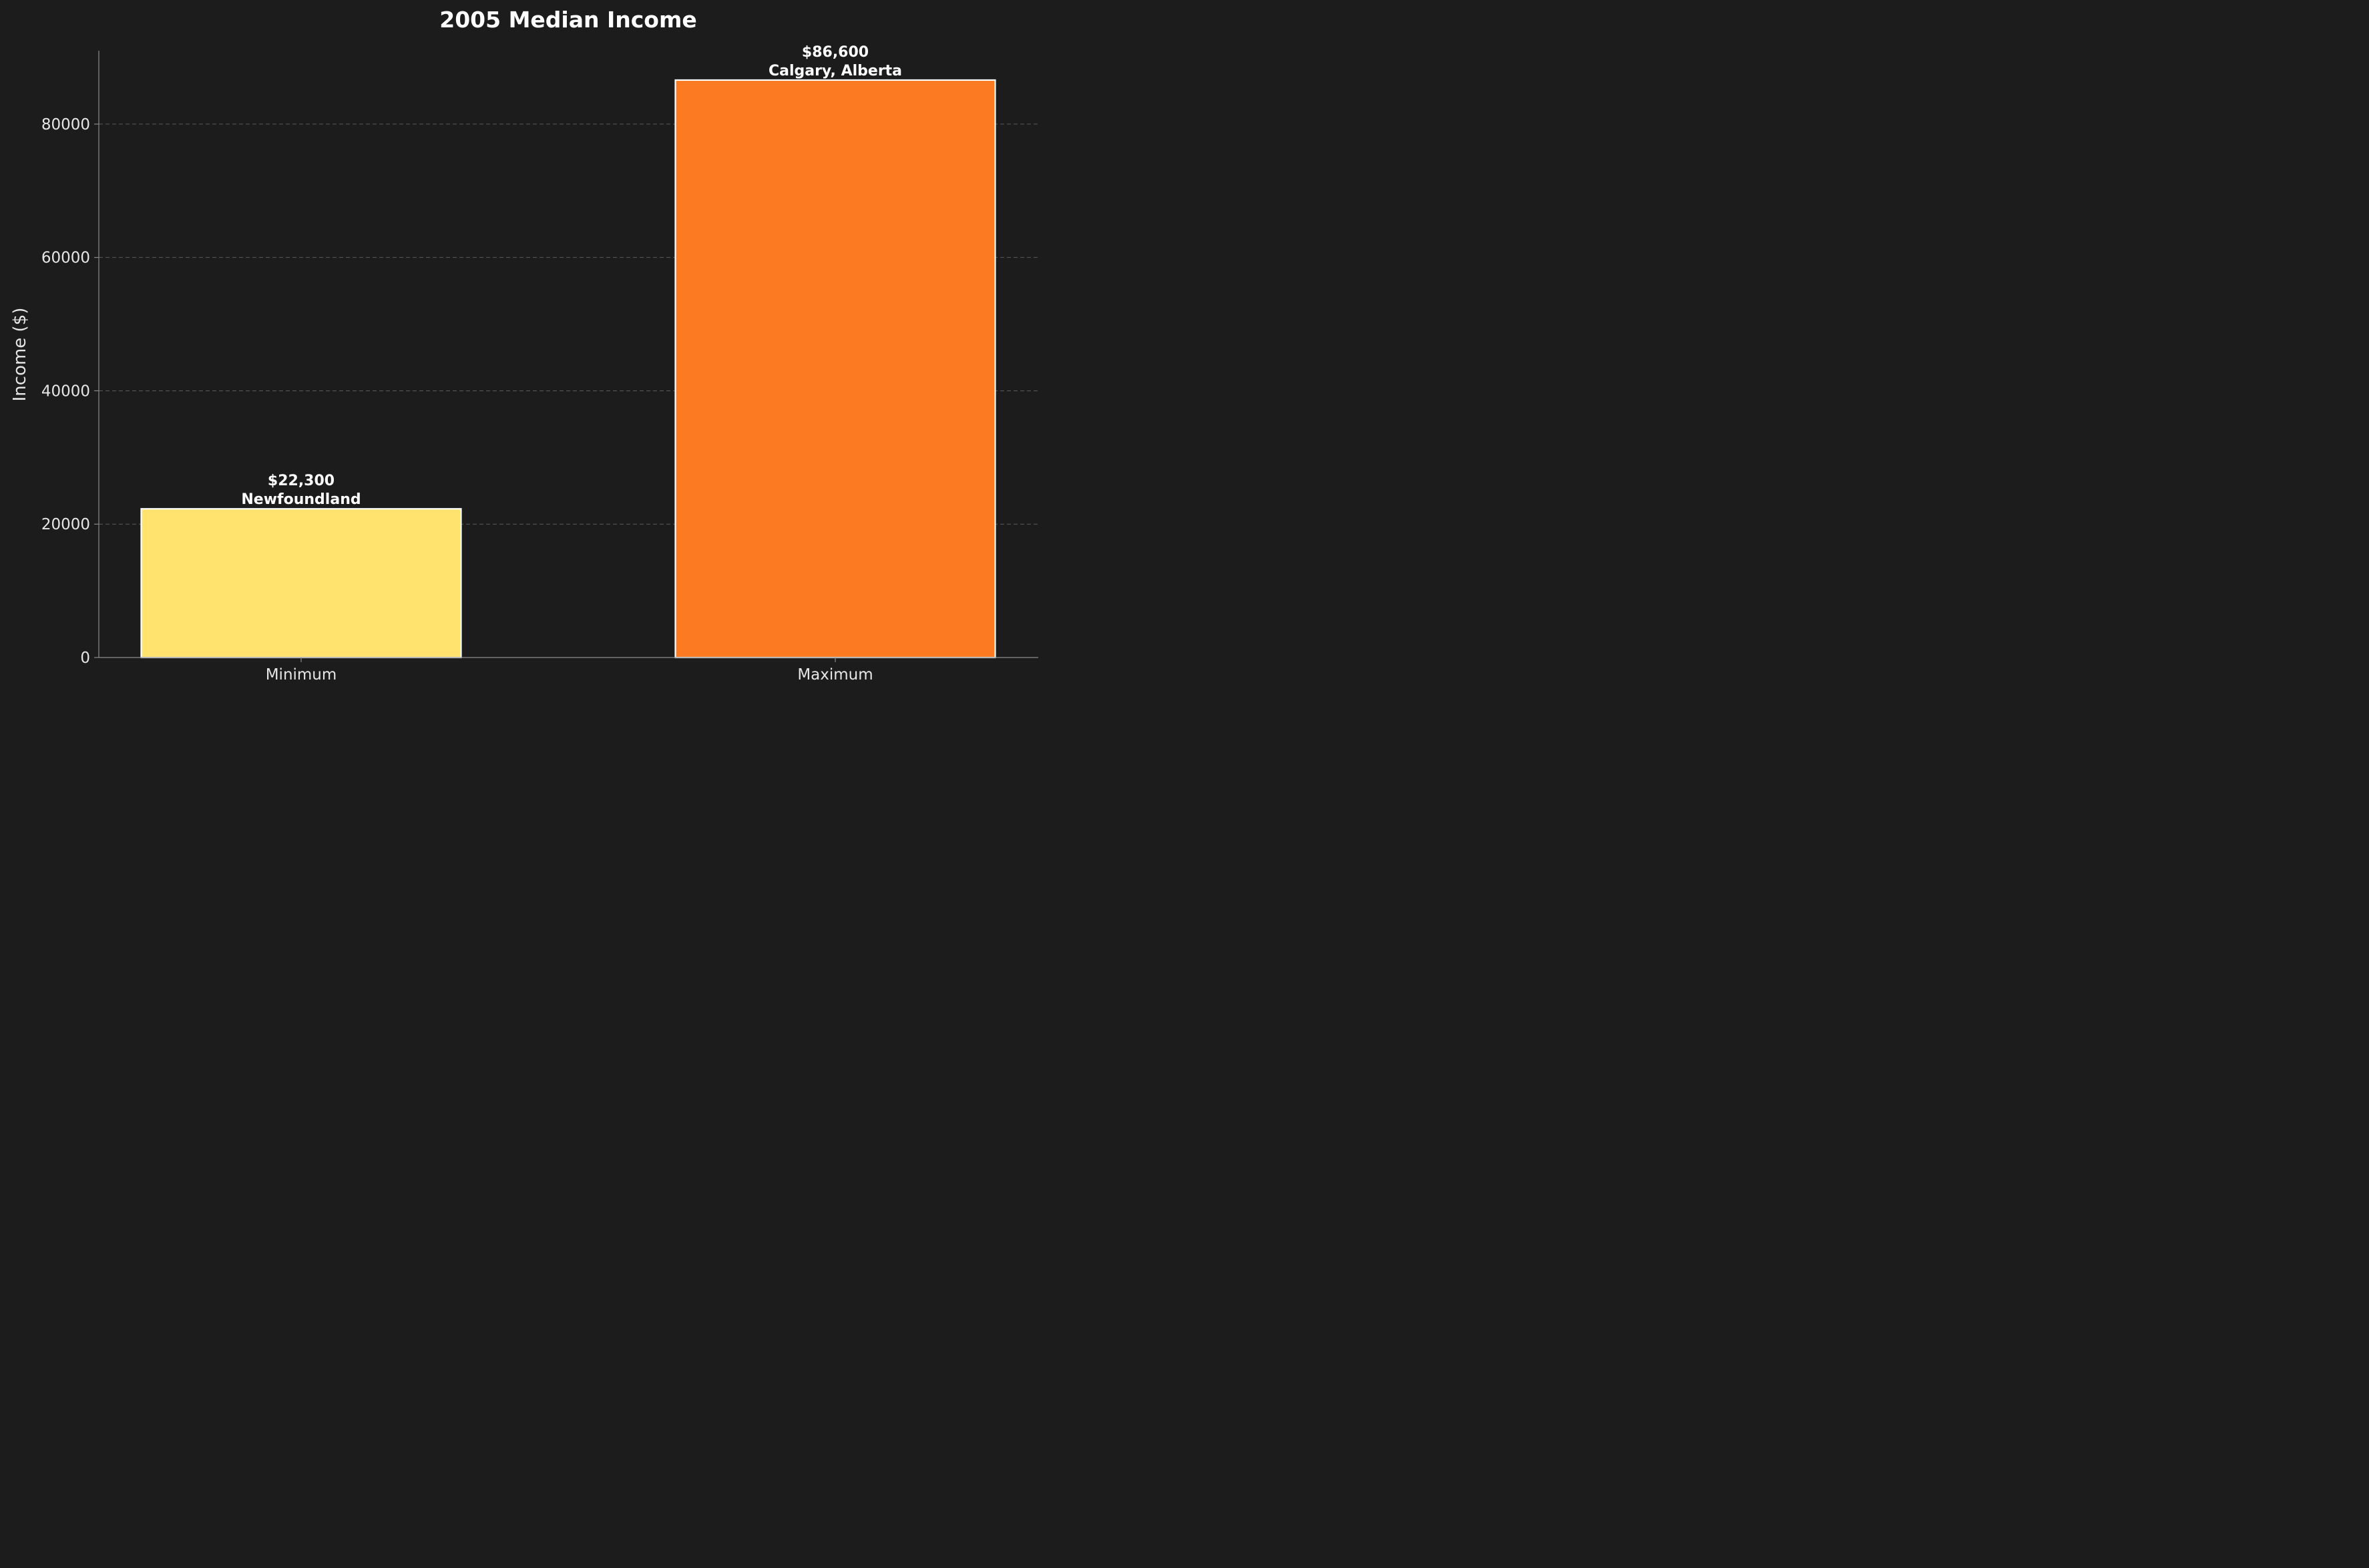 The width and height of the screenshot is (2369, 1568). What do you see at coordinates (65, 125) in the screenshot?
I see `y-tick-label: 80000` at bounding box center [65, 125].